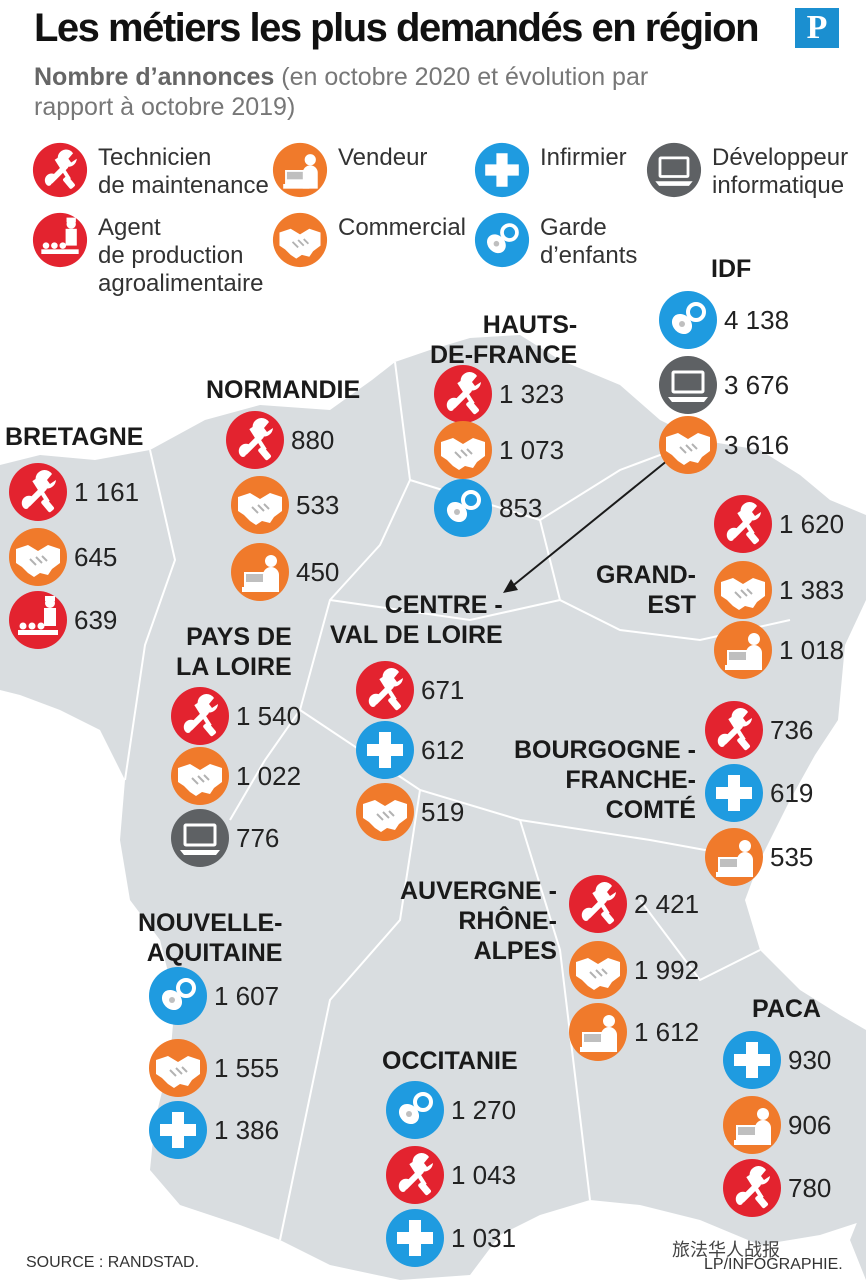  I want to click on stat-value: 1 383, so click(812, 589).